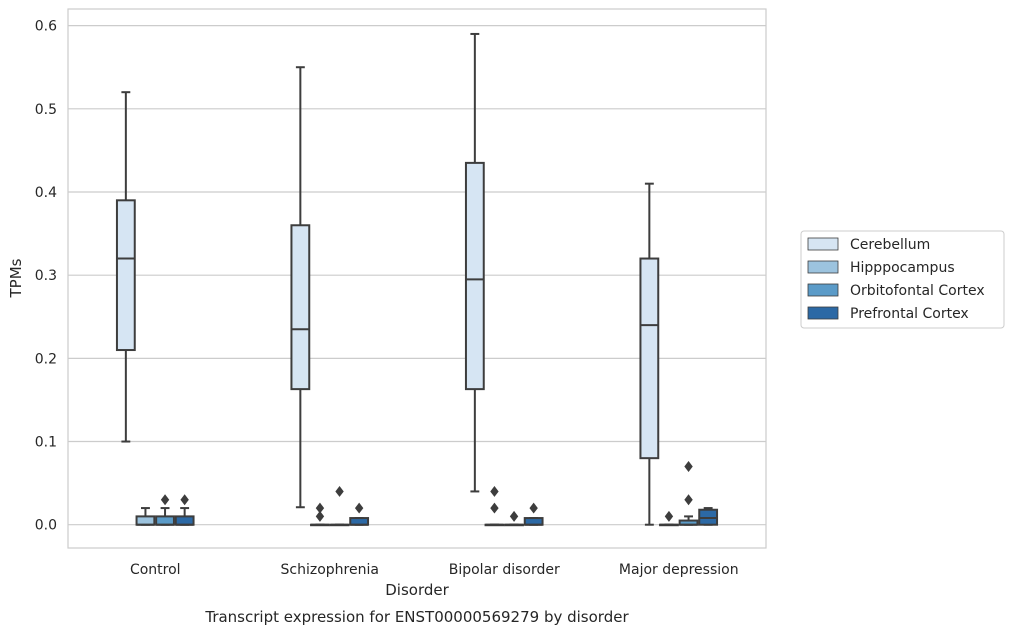 Image resolution: width=1014 pixels, height=634 pixels. I want to click on legend-entry: Hipppocampus, so click(902, 268).